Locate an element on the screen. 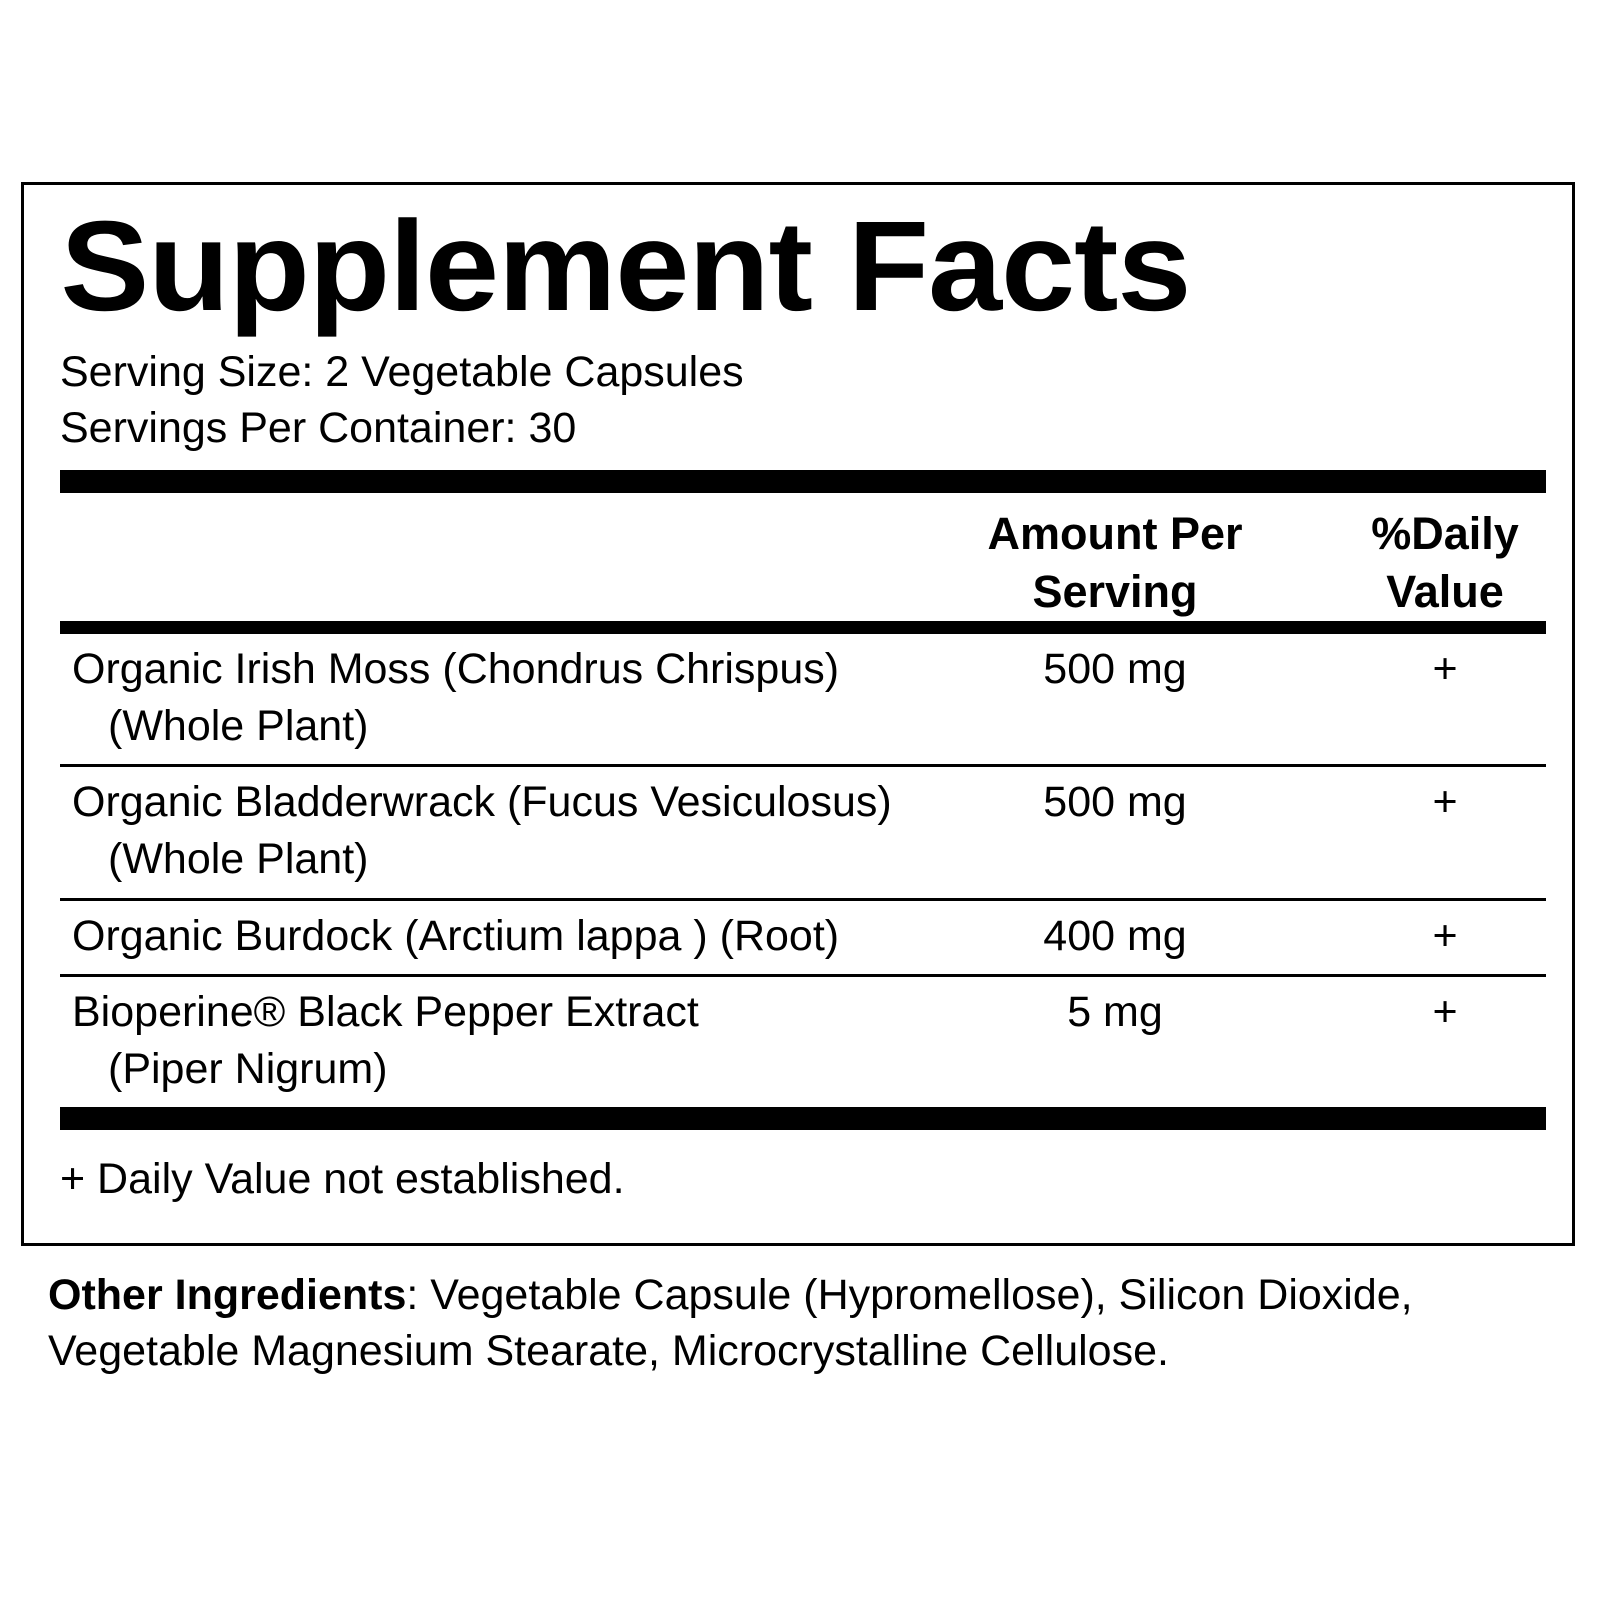 This screenshot has height=1600, width=1600. dv-header-line1: %Daily is located at coordinates (1445, 533).